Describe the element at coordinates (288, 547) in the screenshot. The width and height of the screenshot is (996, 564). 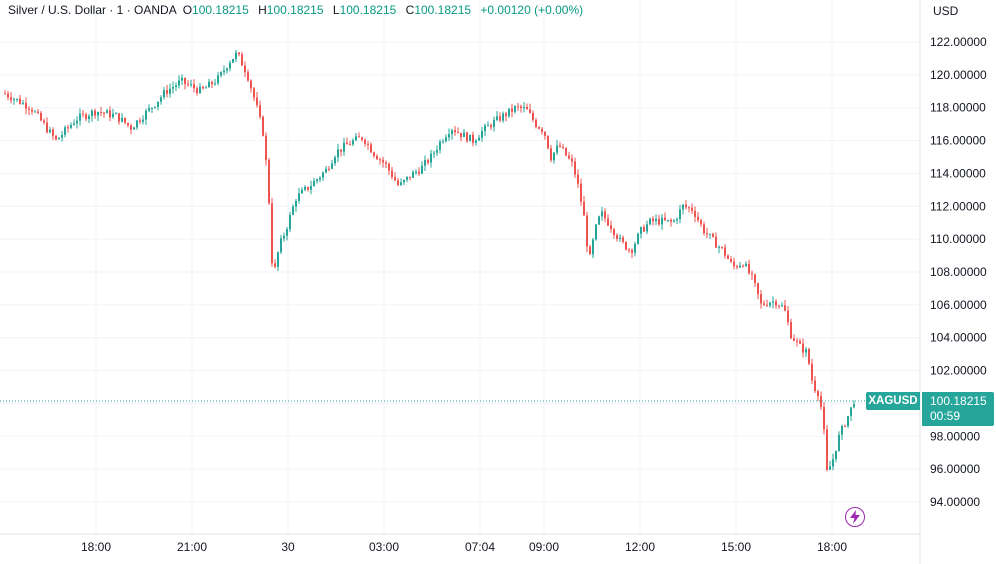
I see `x-tick-label: 30` at that location.